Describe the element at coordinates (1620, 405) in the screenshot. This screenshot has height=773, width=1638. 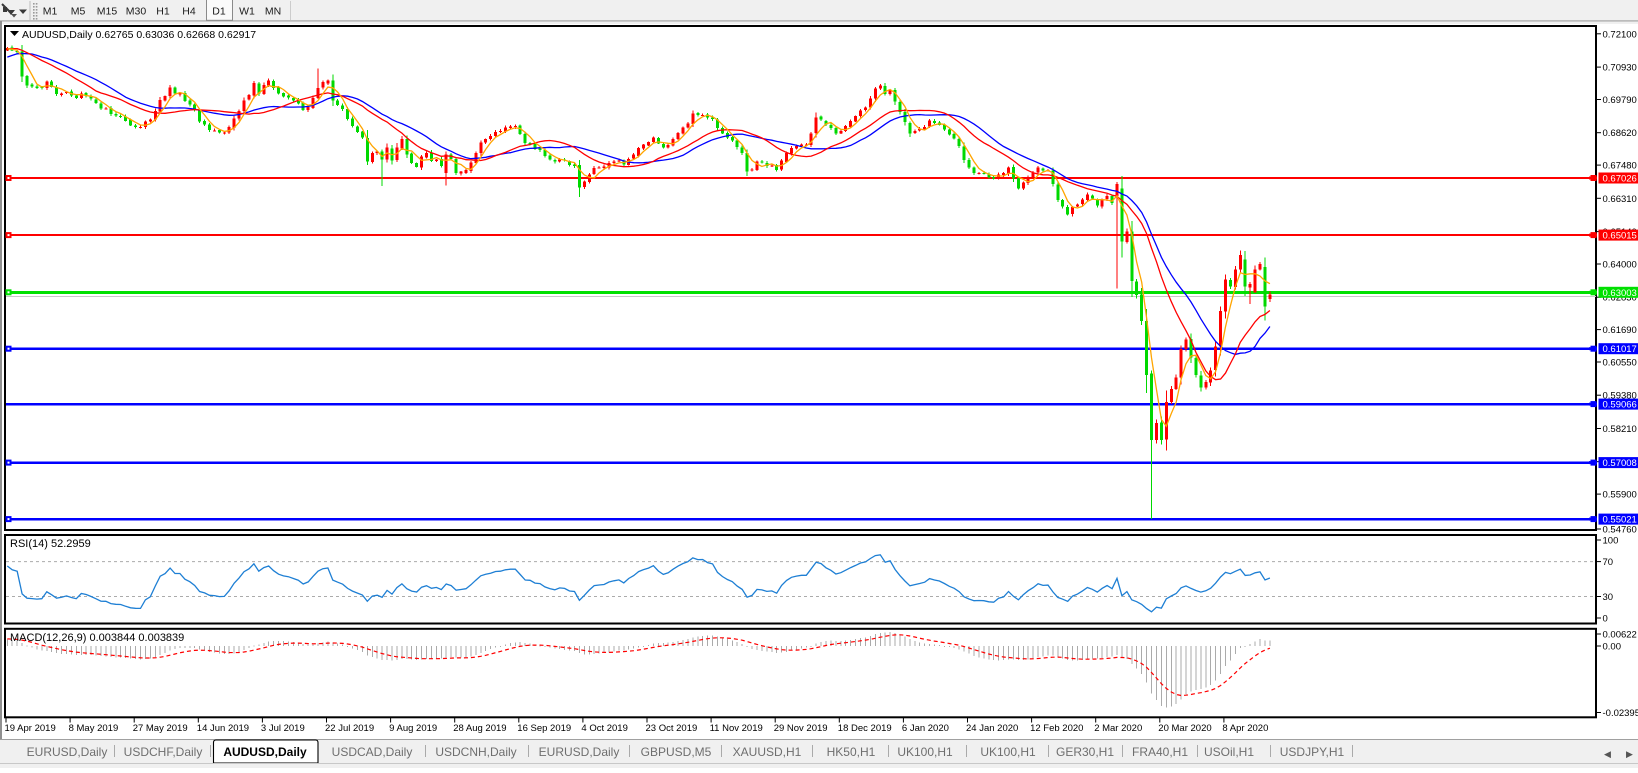
I see `svg-text: 0.59066` at that location.